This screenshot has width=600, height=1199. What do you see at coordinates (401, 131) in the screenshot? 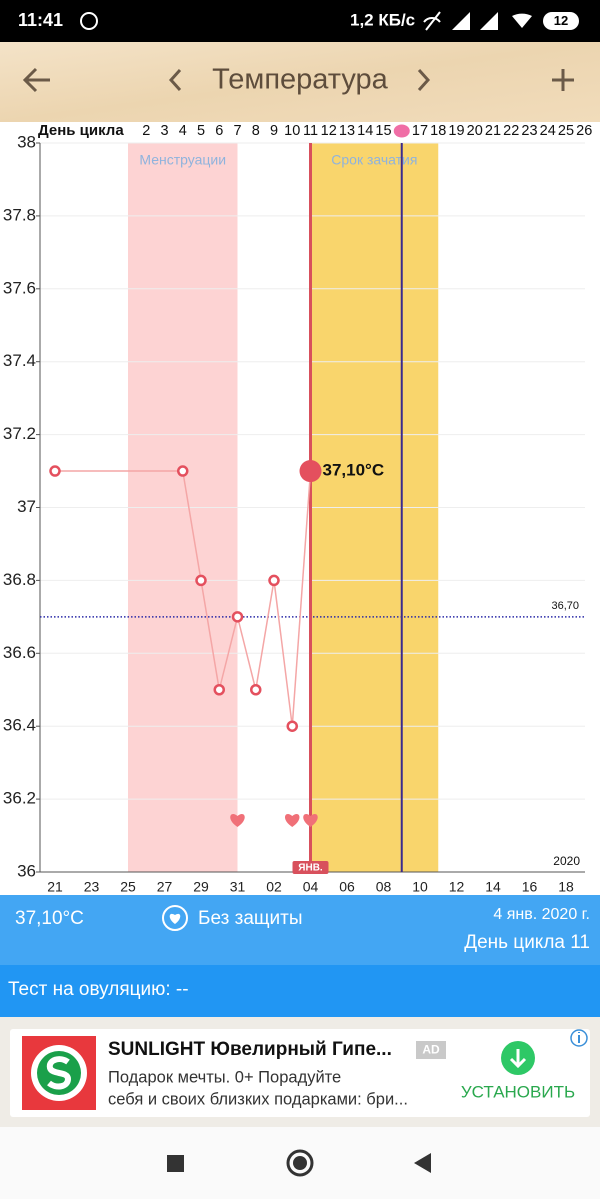
I see `ovulation-icon` at bounding box center [401, 131].